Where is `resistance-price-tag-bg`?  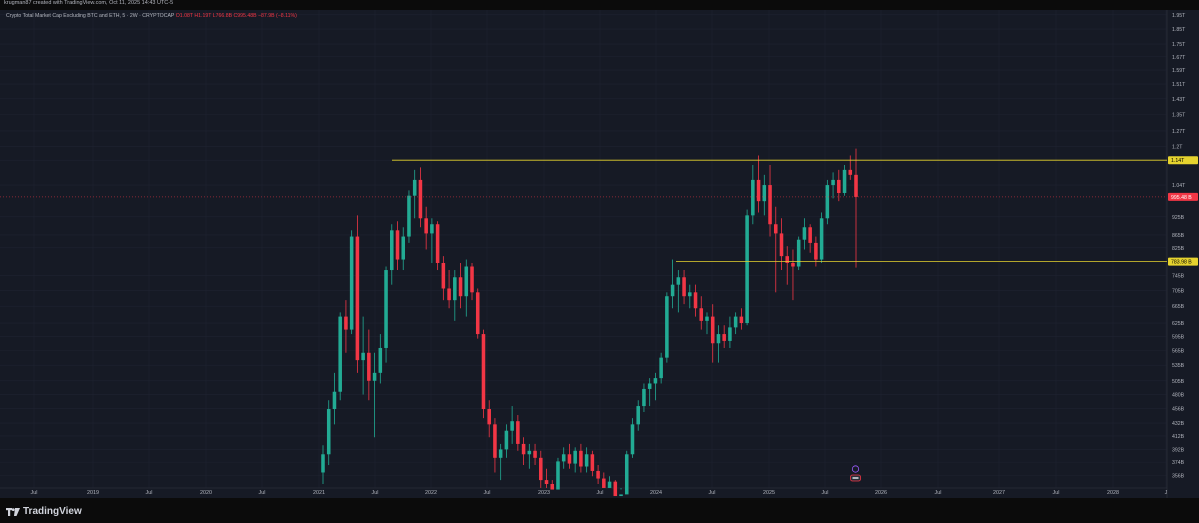 resistance-price-tag-bg is located at coordinates (1183, 160).